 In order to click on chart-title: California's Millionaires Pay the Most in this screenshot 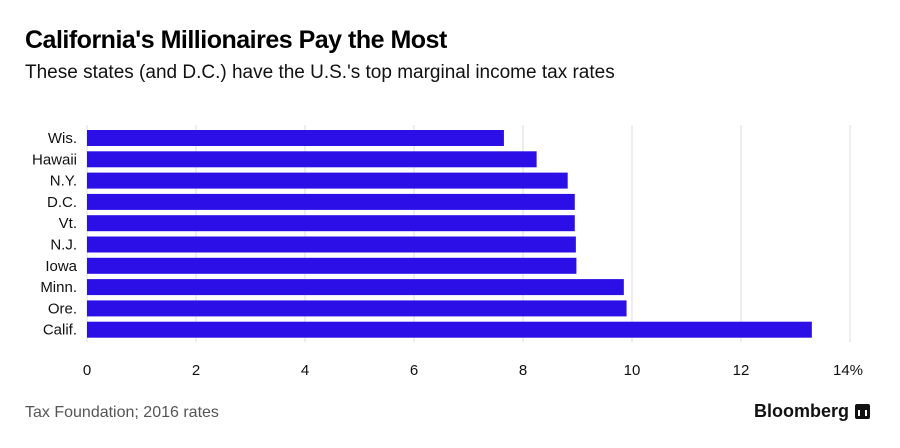, I will do `click(236, 40)`.